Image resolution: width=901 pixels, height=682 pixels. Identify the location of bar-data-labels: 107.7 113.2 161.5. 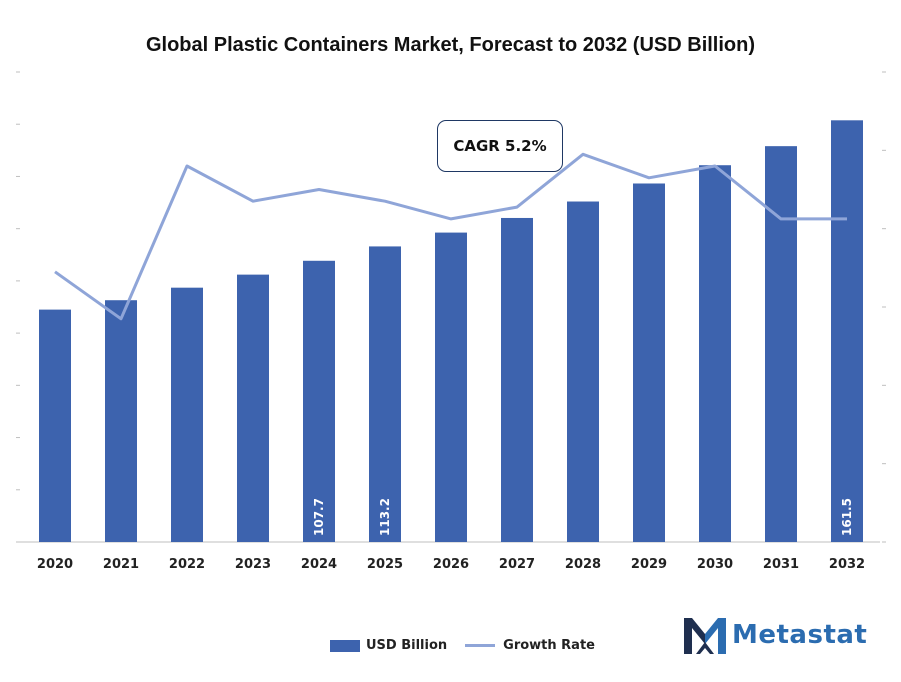
(583, 517).